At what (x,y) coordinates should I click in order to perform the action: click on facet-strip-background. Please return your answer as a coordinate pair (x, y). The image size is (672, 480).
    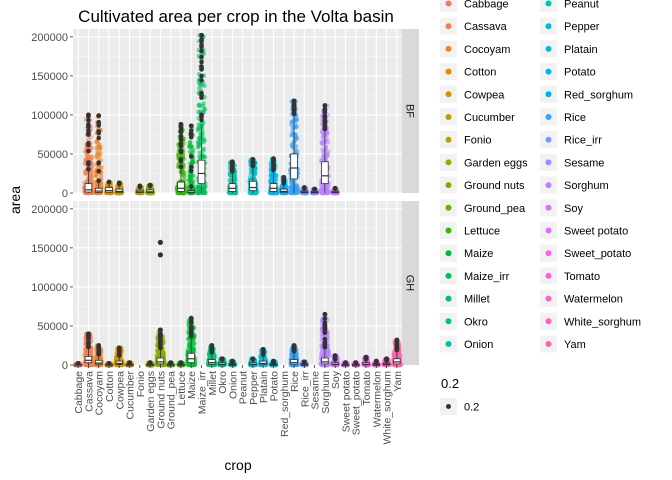
    Looking at the image, I should click on (410, 111).